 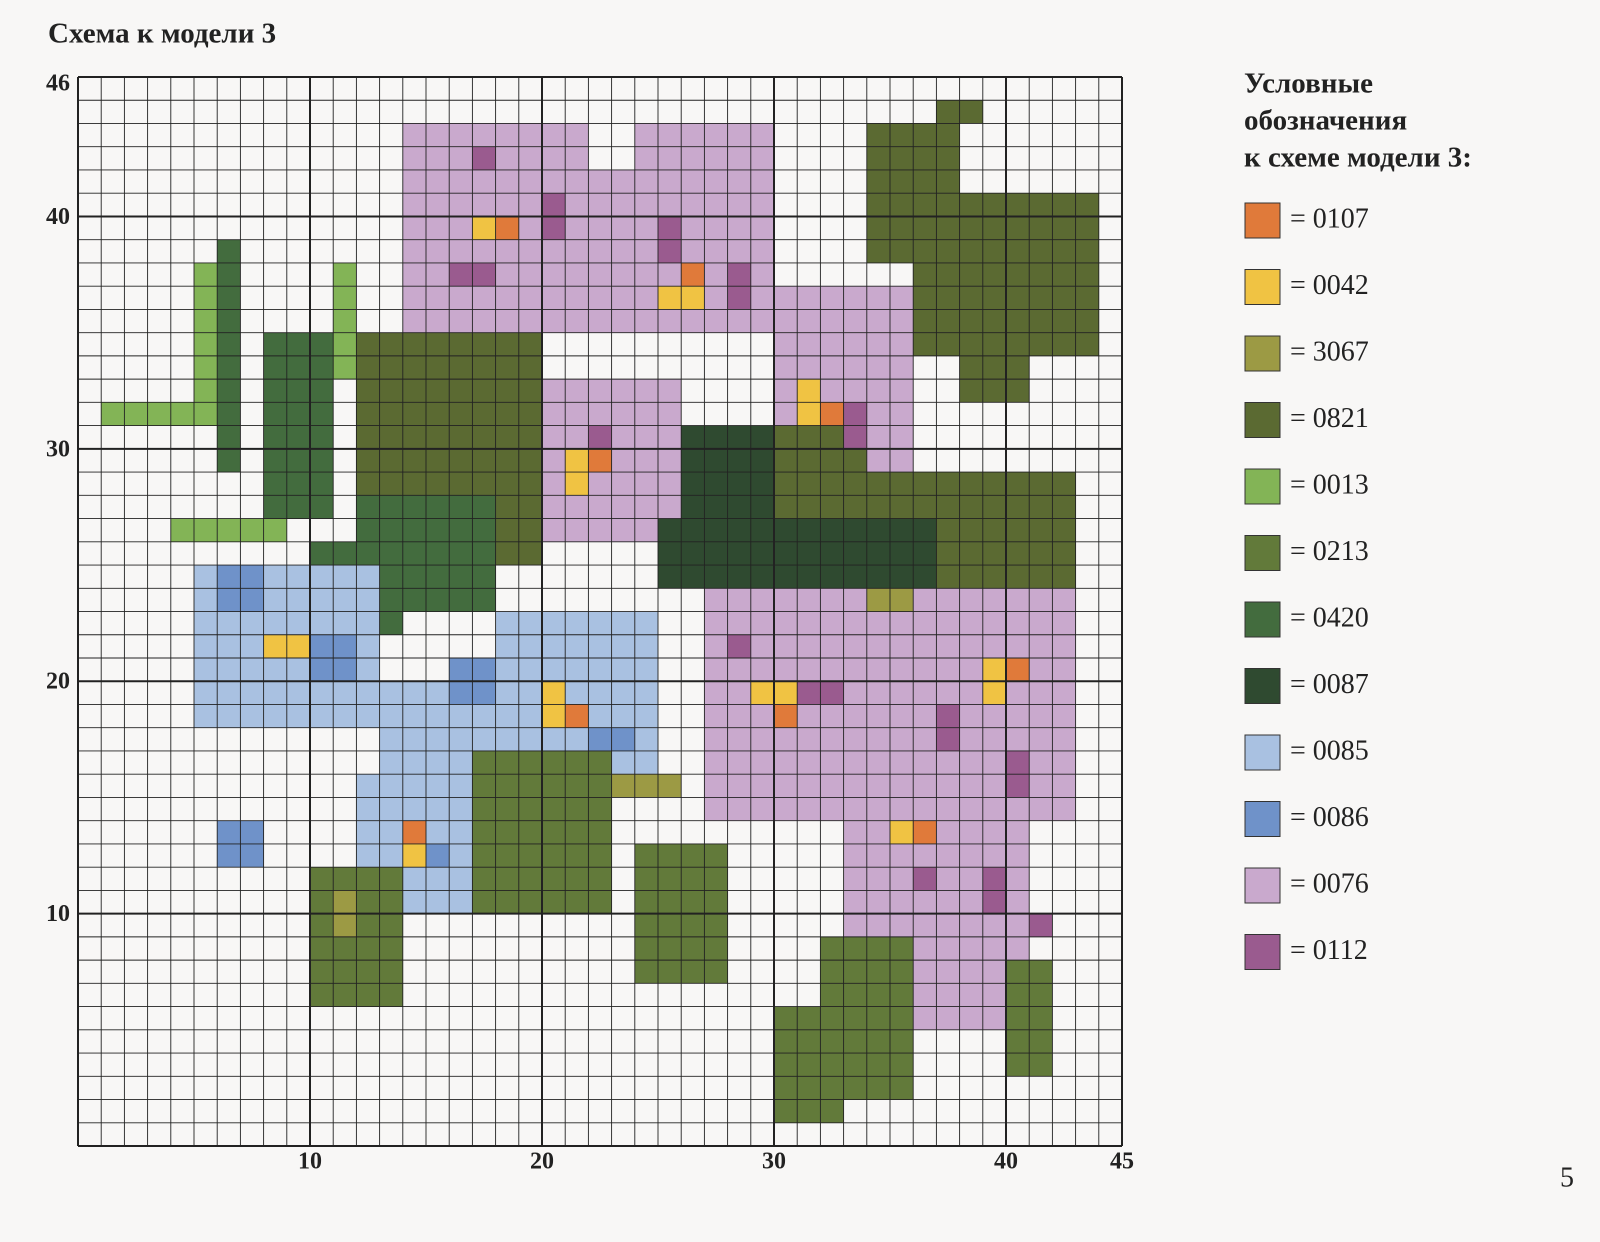 What do you see at coordinates (542, 1162) in the screenshot?
I see `x-axis-label: 20` at bounding box center [542, 1162].